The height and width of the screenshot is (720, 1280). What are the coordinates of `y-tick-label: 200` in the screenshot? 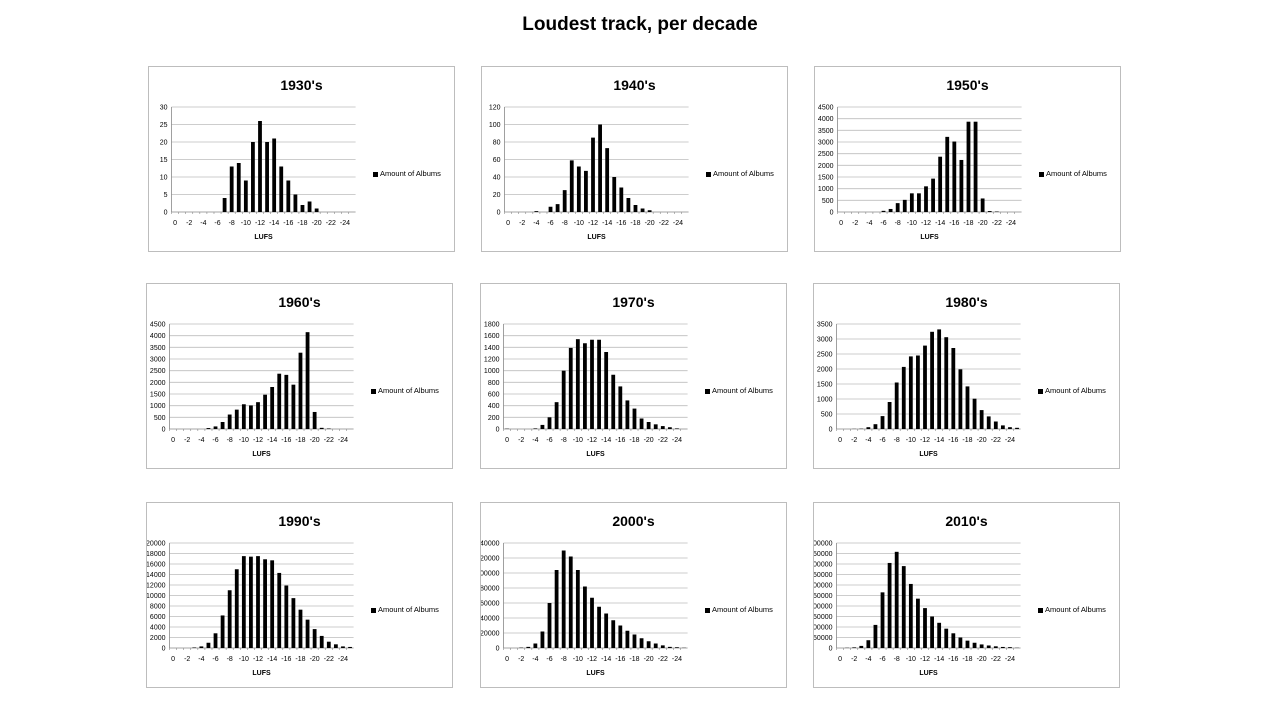 It's located at (494, 418).